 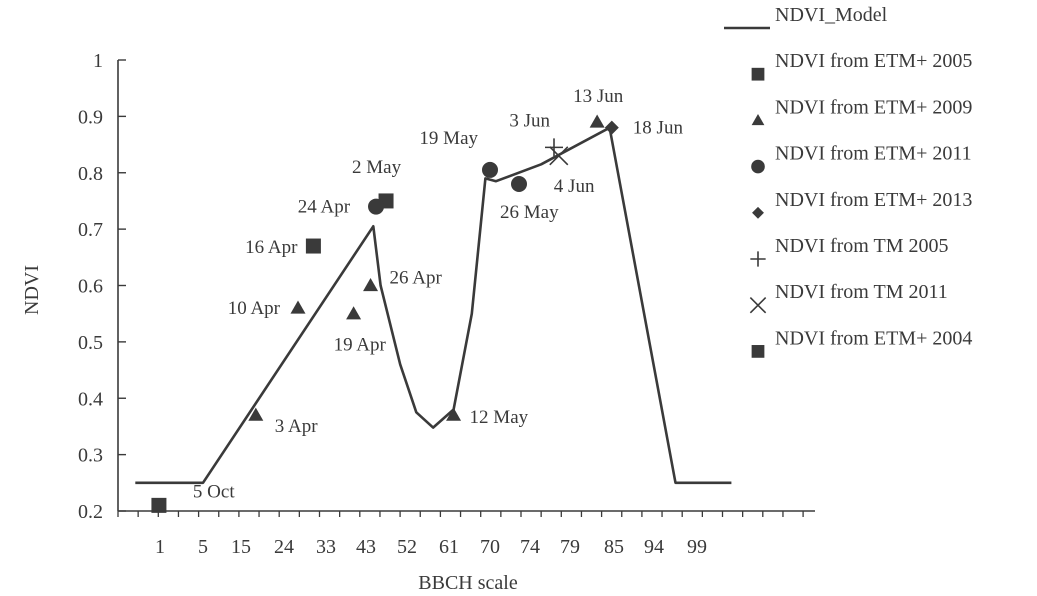 What do you see at coordinates (90, 174) in the screenshot?
I see `y-tick-label: 0.8` at bounding box center [90, 174].